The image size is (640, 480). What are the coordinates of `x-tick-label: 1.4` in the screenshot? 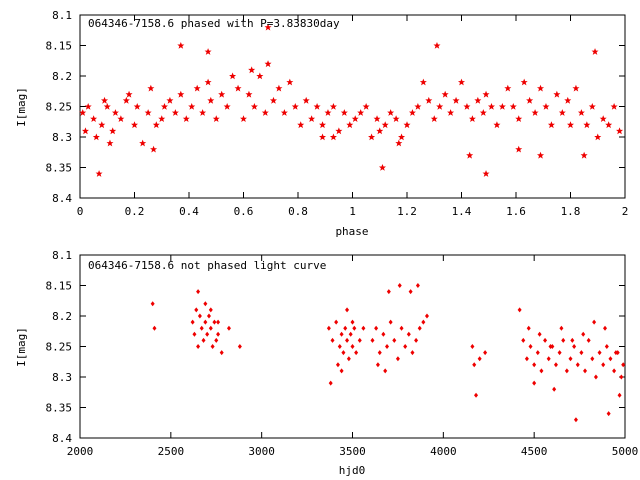 It's located at (462, 211).